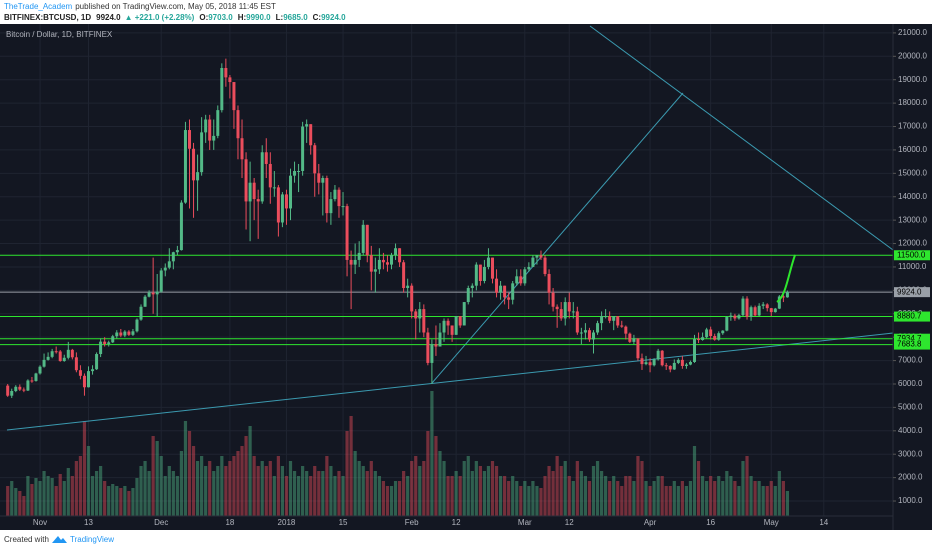  Describe the element at coordinates (910, 500) in the screenshot. I see `y-tick-label: 1000.0` at that location.